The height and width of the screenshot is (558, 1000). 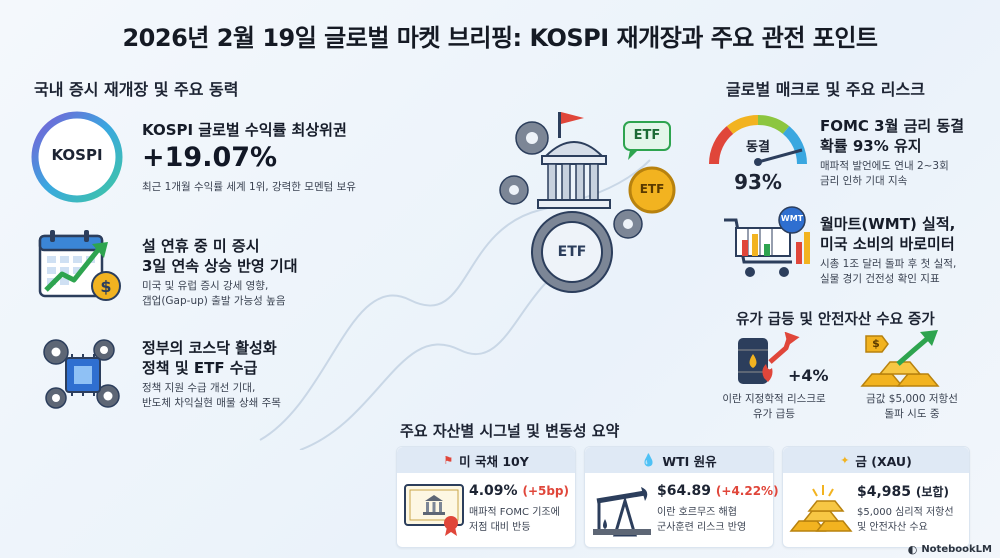 I want to click on oil-barrel-icon, so click(x=770, y=361).